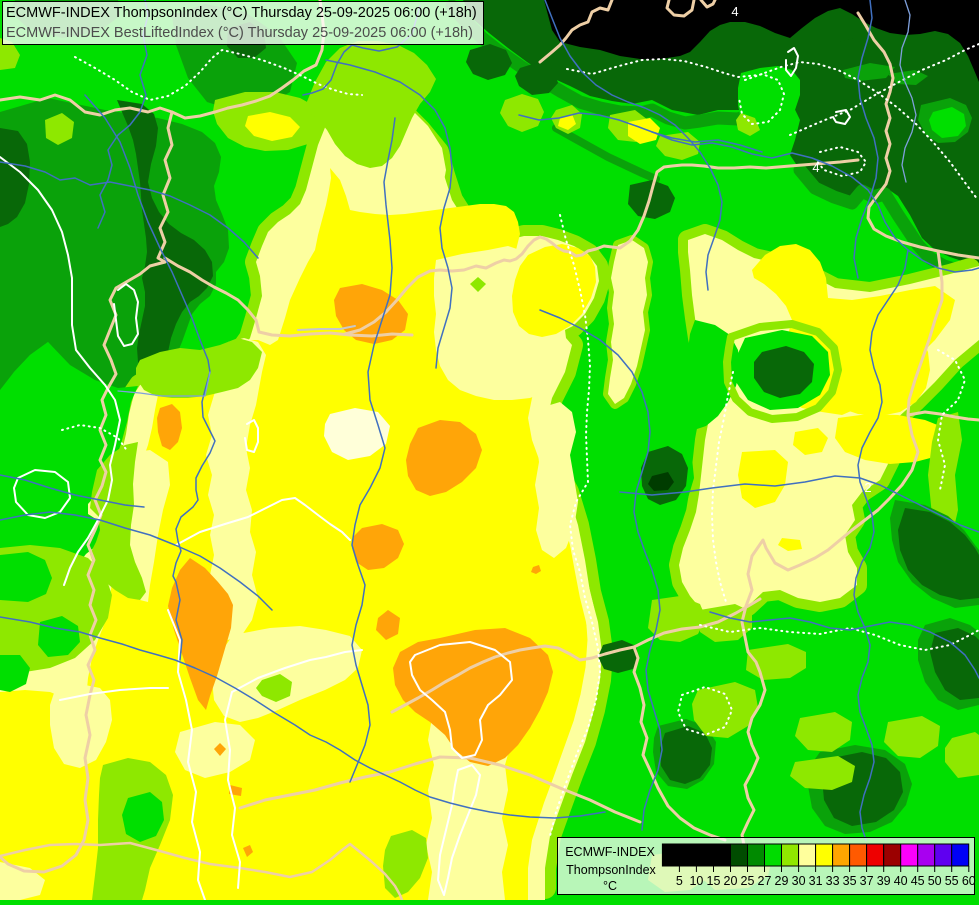 The width and height of the screenshot is (979, 905). I want to click on svg-text: 39, so click(884, 881).